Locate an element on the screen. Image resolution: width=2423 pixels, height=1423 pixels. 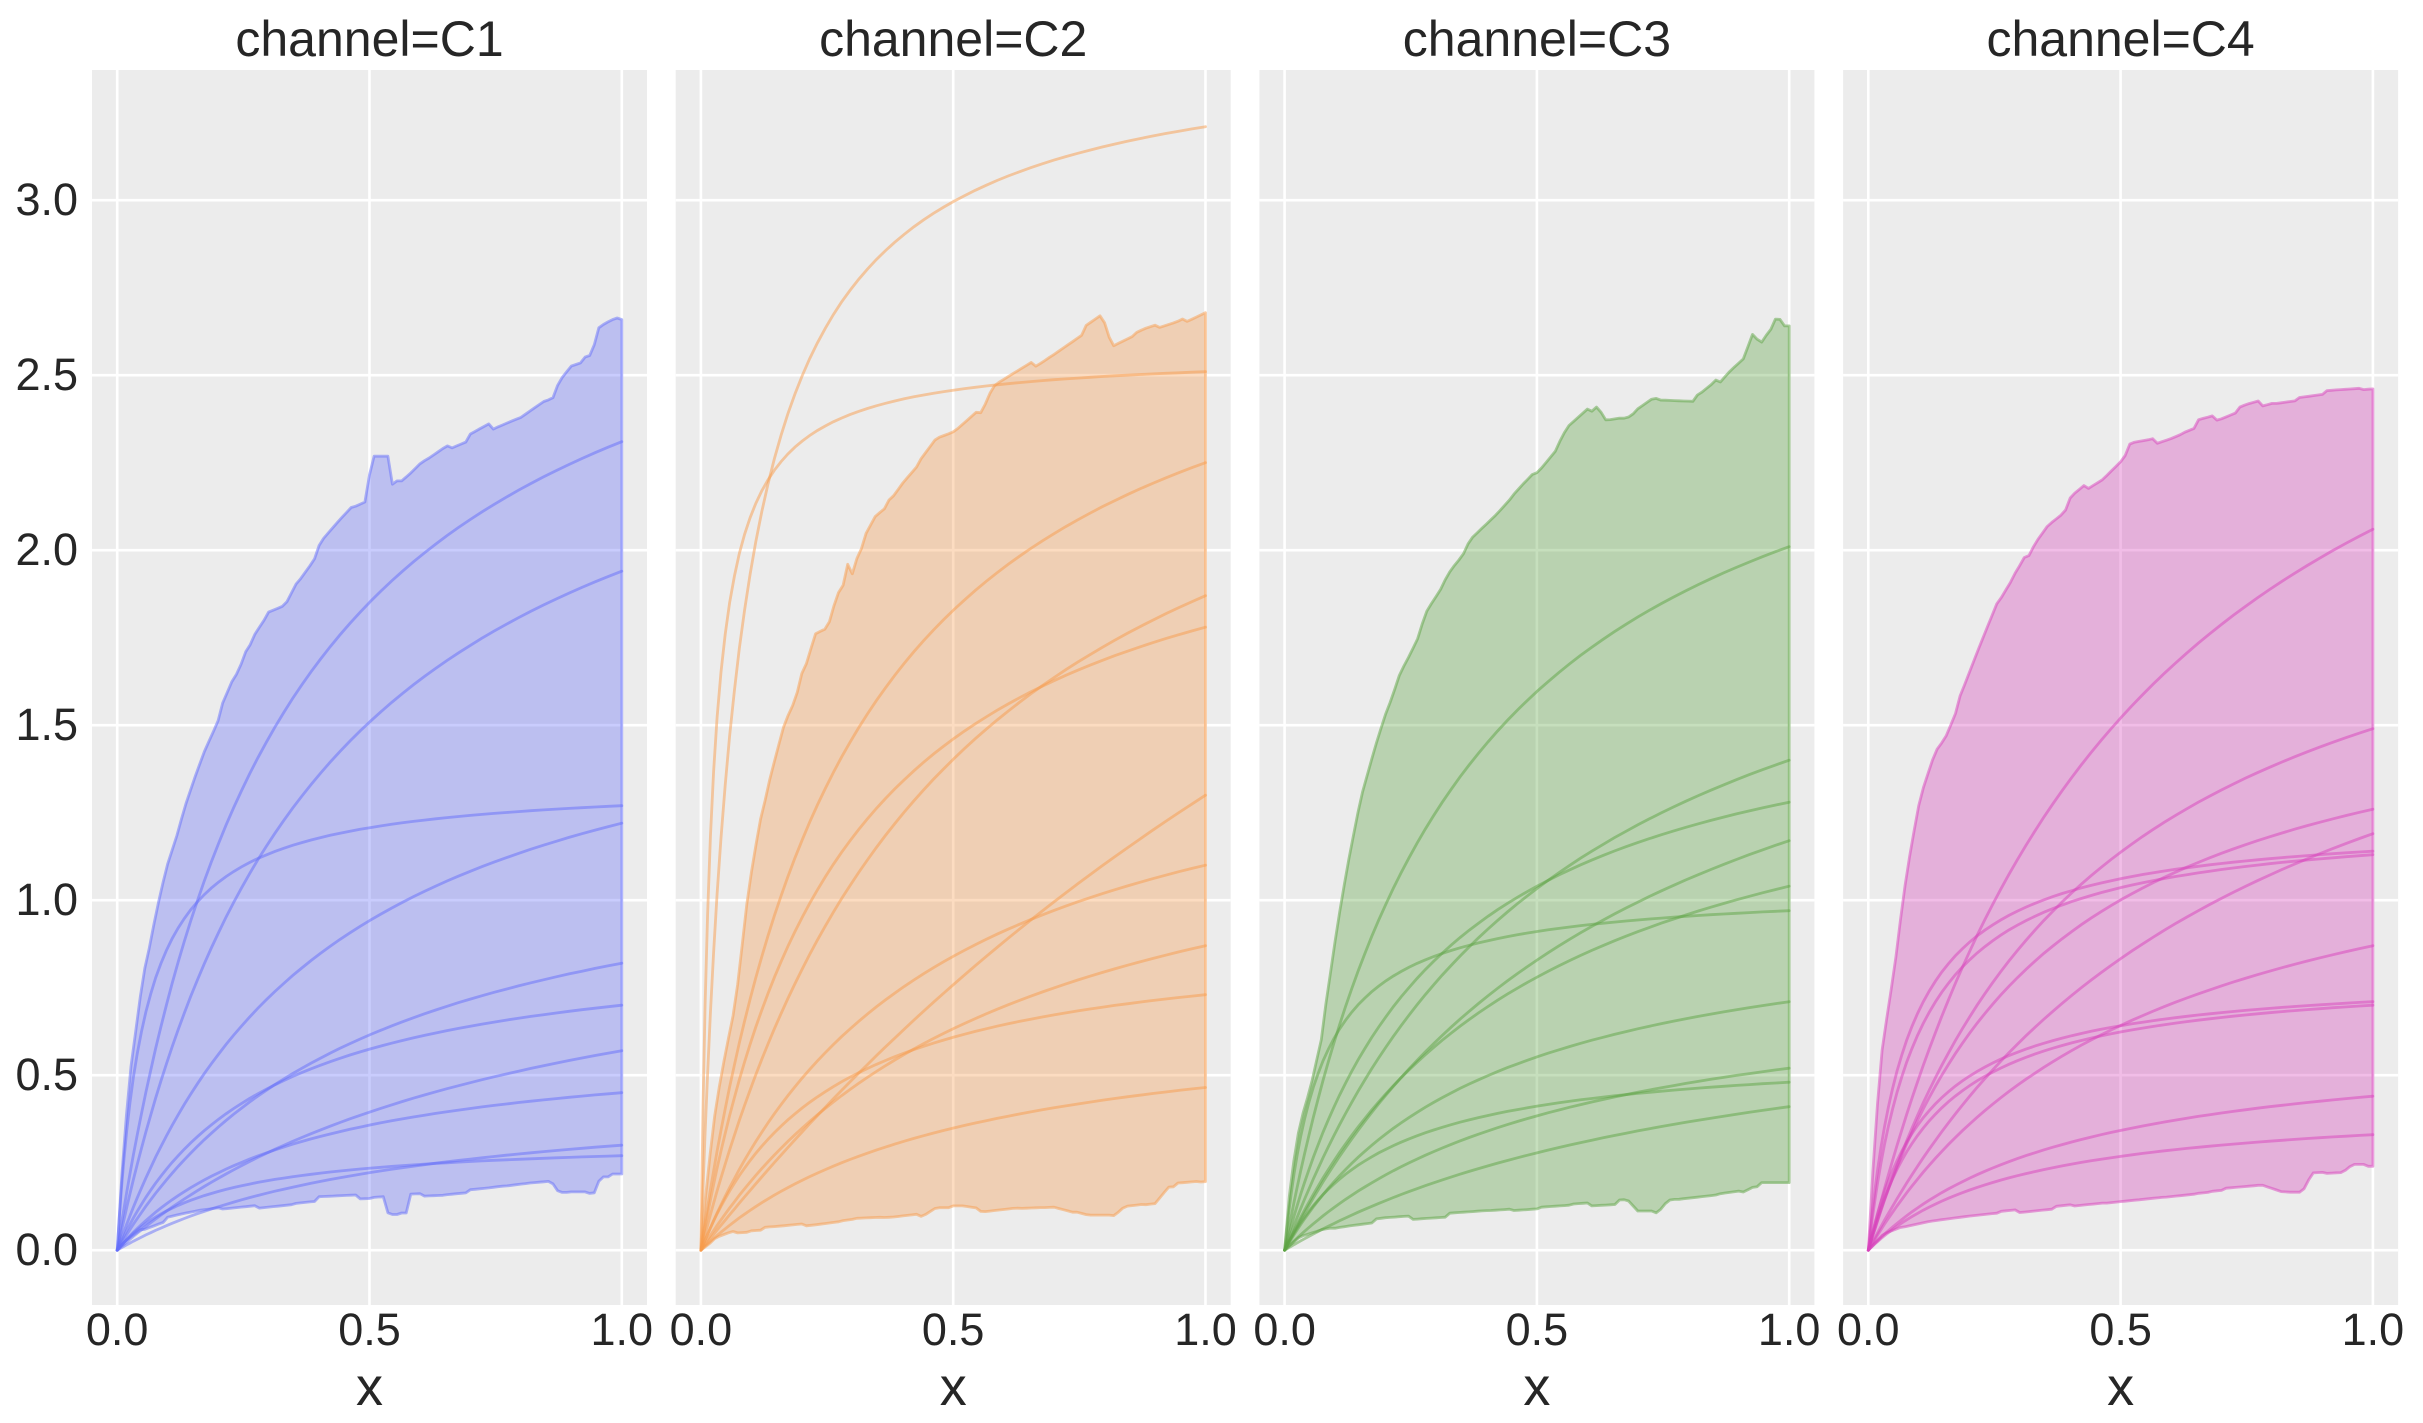
svg-text: 2.0 is located at coordinates (46, 549).